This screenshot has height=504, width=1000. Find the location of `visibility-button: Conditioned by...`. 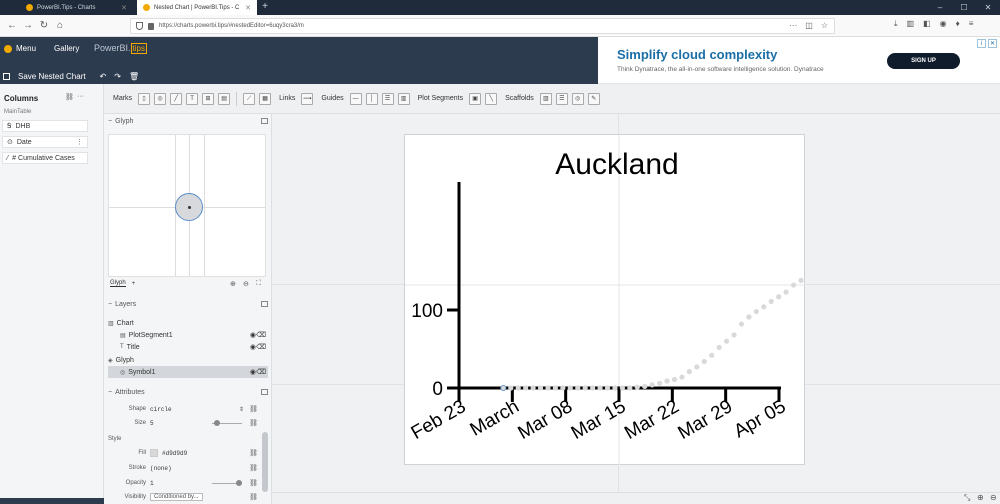

visibility-button: Conditioned by... is located at coordinates (176, 497).